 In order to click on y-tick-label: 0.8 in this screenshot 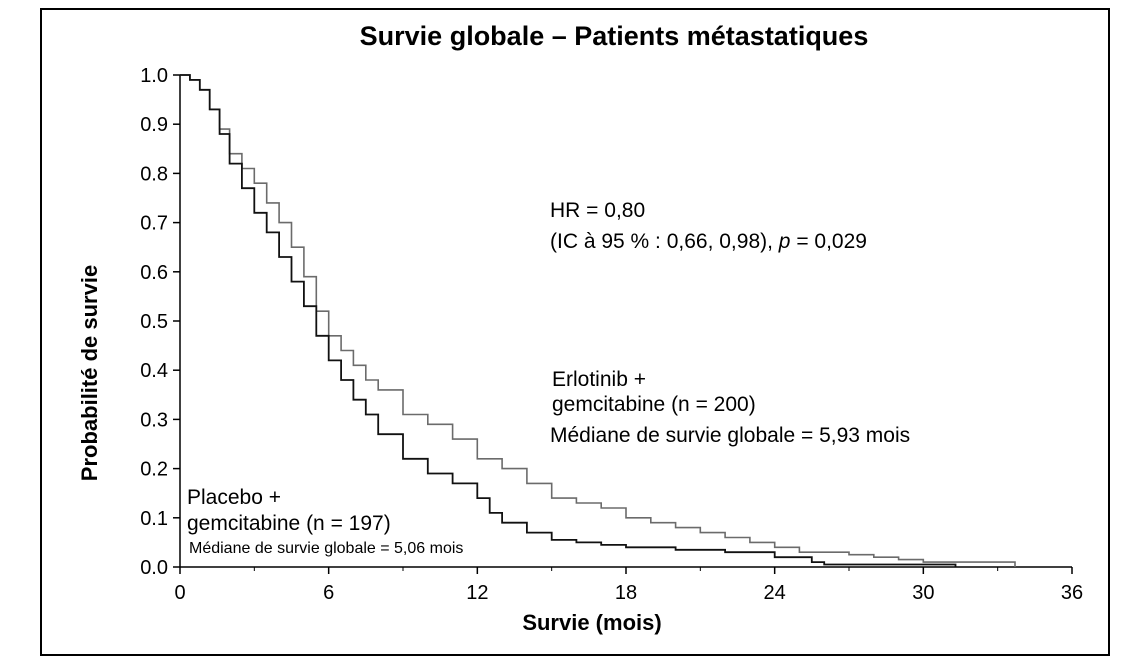, I will do `click(154, 174)`.